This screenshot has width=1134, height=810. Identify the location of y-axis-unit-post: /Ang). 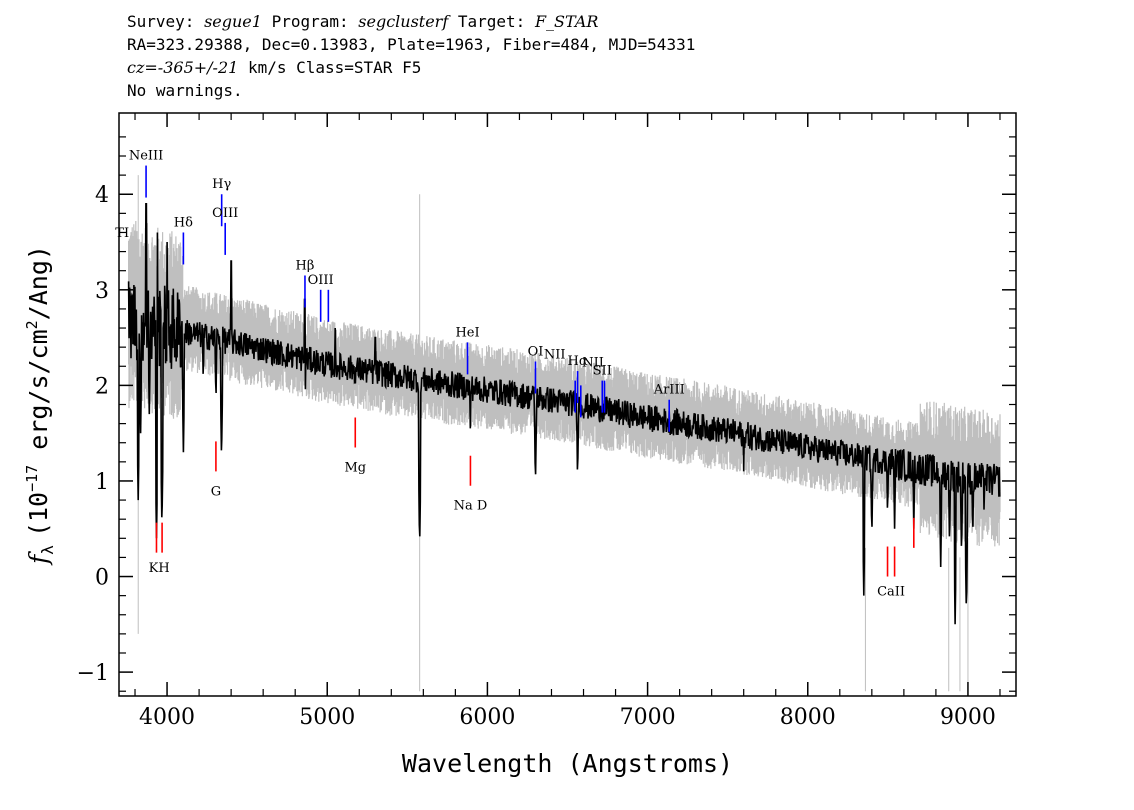
(38, 282).